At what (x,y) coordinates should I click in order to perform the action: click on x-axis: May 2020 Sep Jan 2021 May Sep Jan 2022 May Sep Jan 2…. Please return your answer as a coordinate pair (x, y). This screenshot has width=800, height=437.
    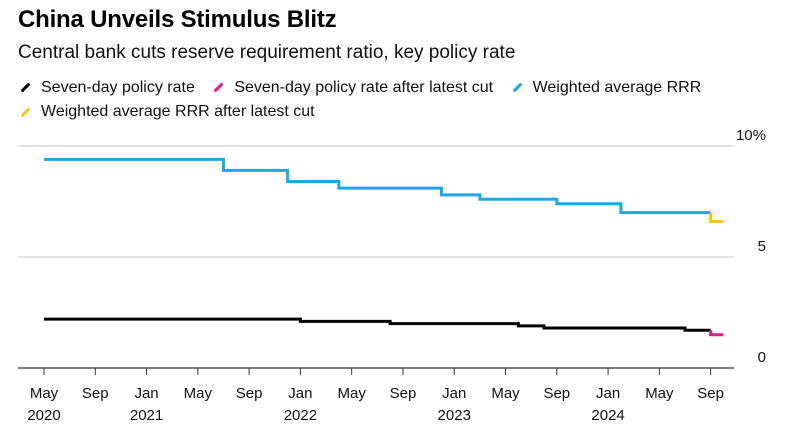
    Looking at the image, I should click on (376, 395).